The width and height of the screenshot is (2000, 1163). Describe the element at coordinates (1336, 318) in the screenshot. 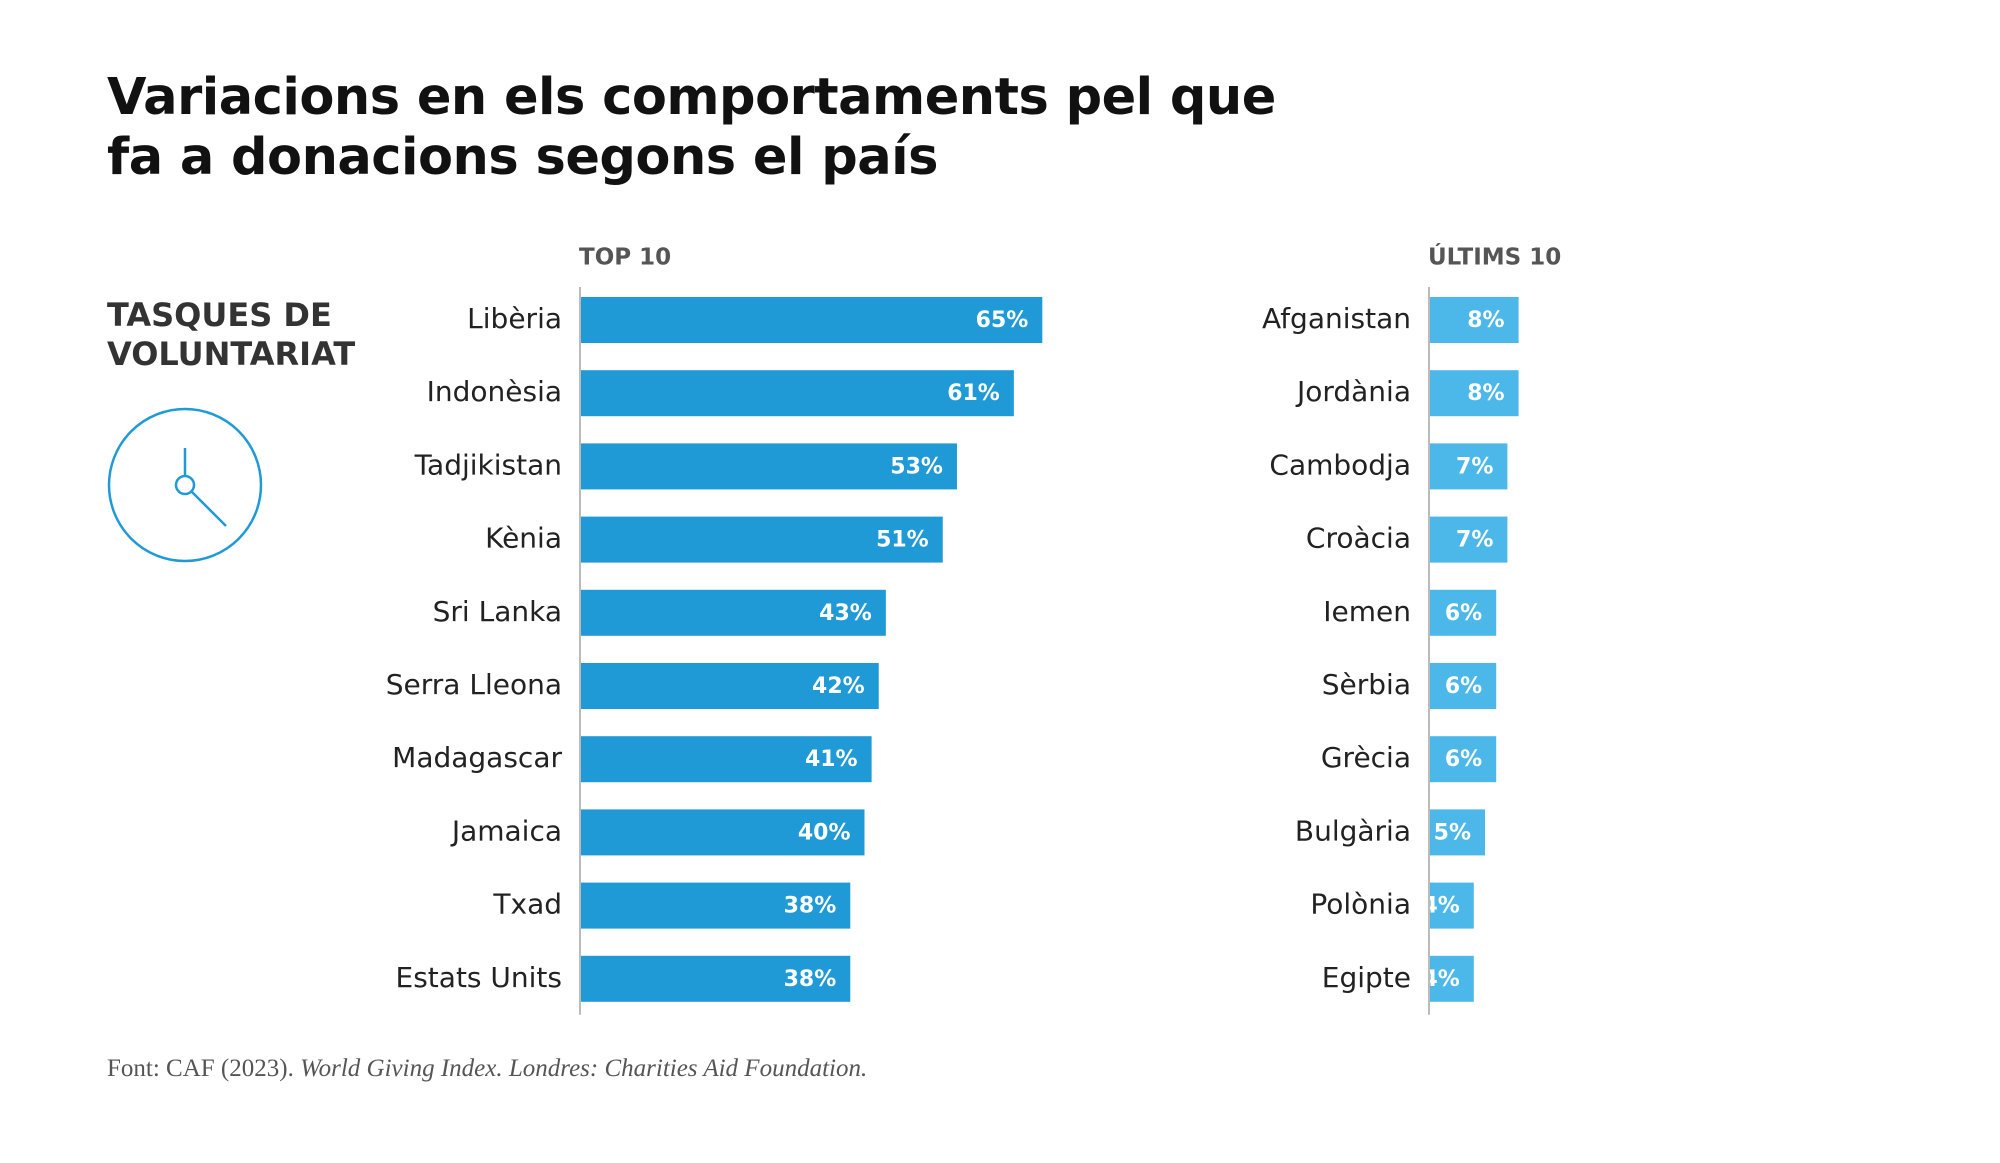

I see `category-label: Afganistan` at that location.